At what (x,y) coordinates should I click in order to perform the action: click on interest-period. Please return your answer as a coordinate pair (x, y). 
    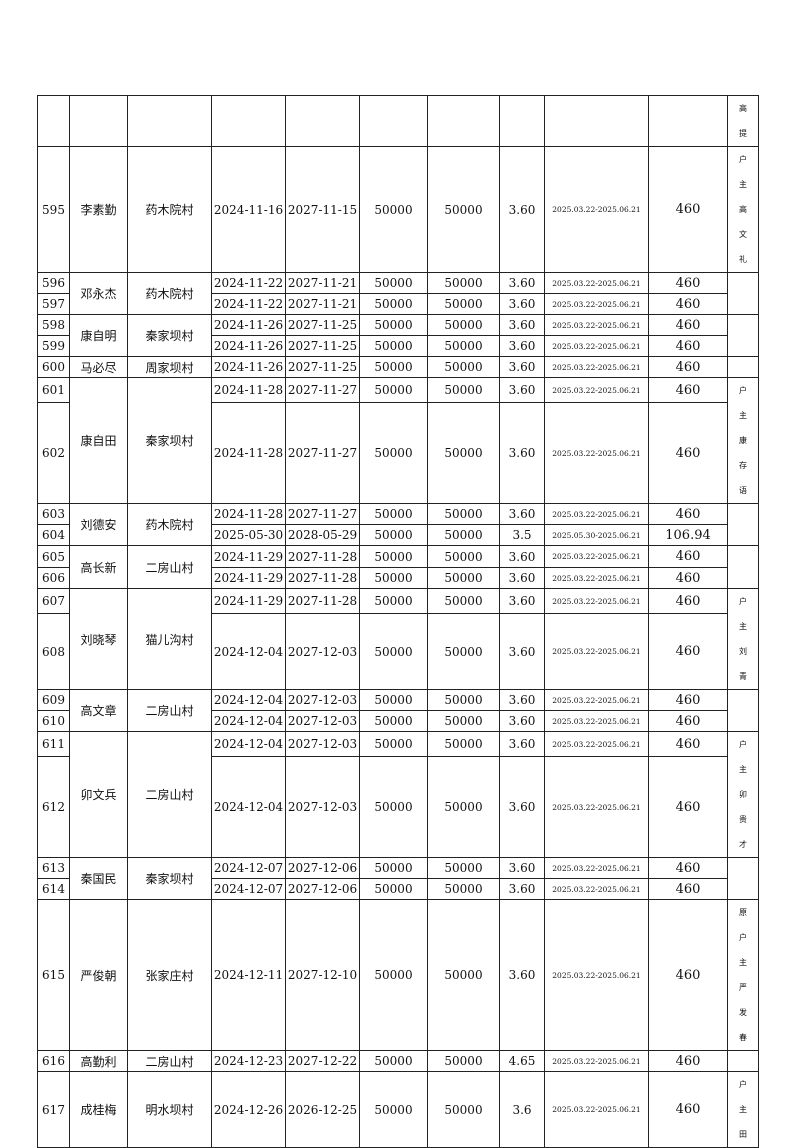
    Looking at the image, I should click on (596, 121).